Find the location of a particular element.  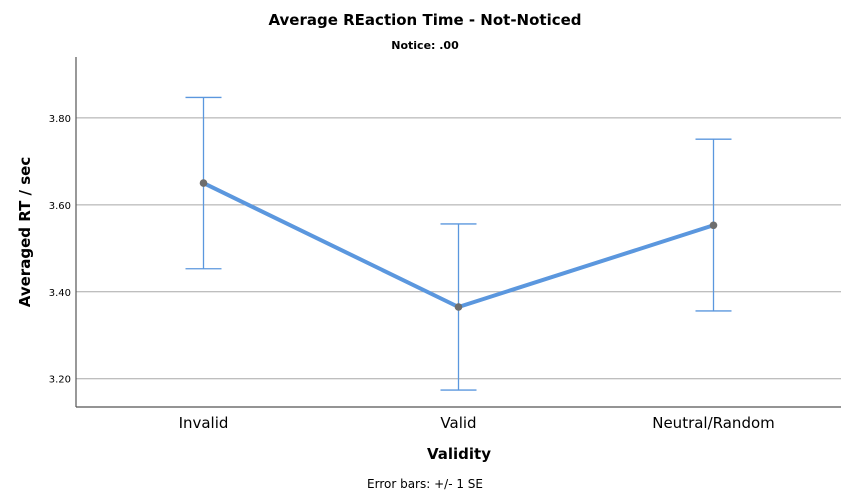

error-bars-footnote: Error bars: +/- 1 SE is located at coordinates (425, 484).